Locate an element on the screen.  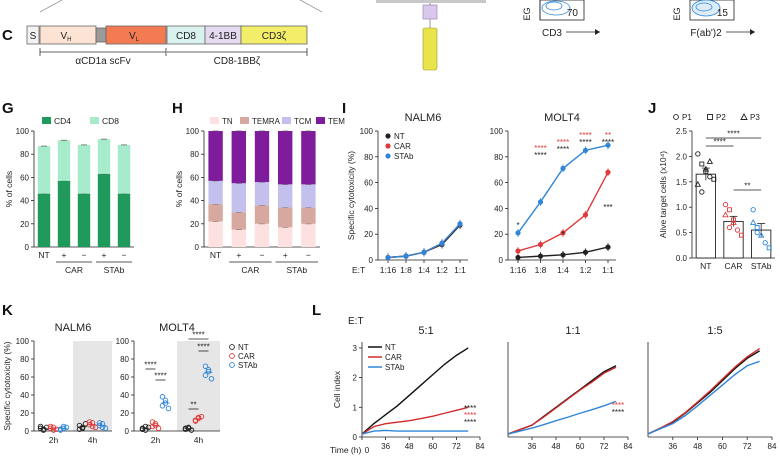
h-y-tick-label: 60 is located at coordinates (194, 177).